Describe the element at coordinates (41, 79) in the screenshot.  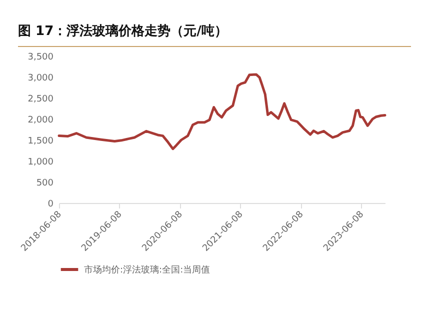
I see `y-tick-label: 3,000` at that location.